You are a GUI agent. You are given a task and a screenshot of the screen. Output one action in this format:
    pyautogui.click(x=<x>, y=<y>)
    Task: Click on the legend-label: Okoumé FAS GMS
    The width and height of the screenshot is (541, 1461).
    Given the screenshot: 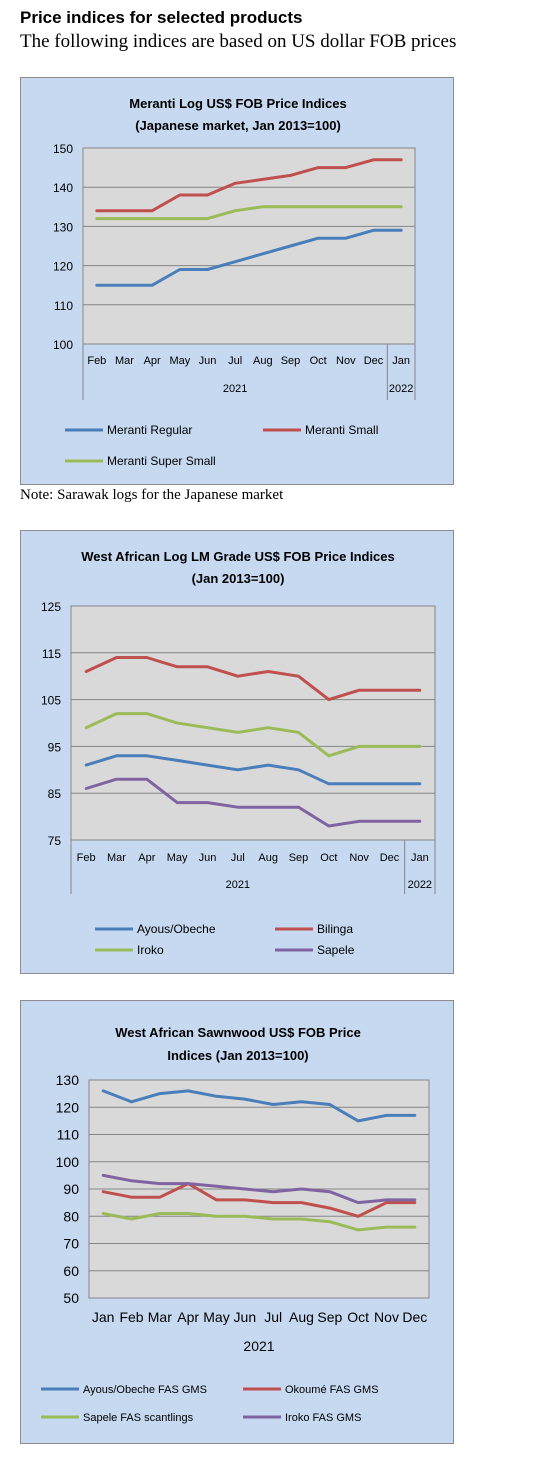 What is the action you would take?
    pyautogui.click(x=332, y=1390)
    